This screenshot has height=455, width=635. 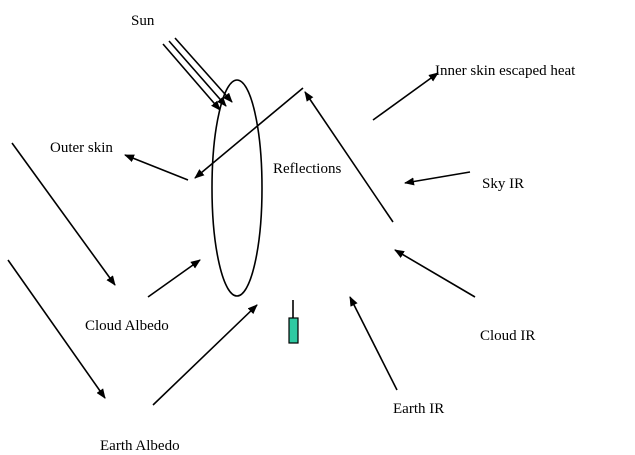 What do you see at coordinates (437, 178) in the screenshot?
I see `sky-ir-arrow` at bounding box center [437, 178].